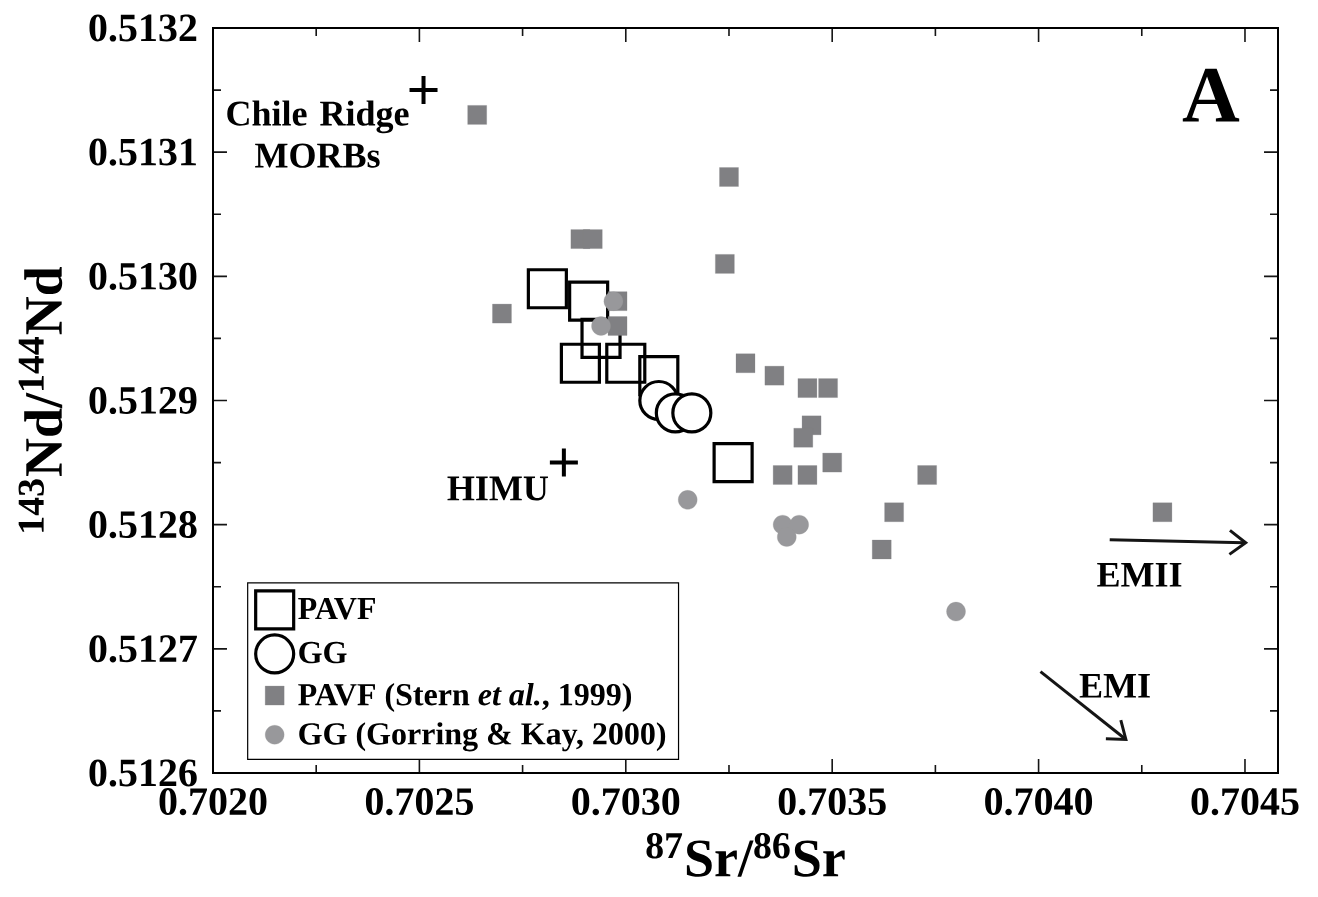 This screenshot has width=1318, height=897. What do you see at coordinates (143, 28) in the screenshot?
I see `y-tick-label: 0.5132` at bounding box center [143, 28].